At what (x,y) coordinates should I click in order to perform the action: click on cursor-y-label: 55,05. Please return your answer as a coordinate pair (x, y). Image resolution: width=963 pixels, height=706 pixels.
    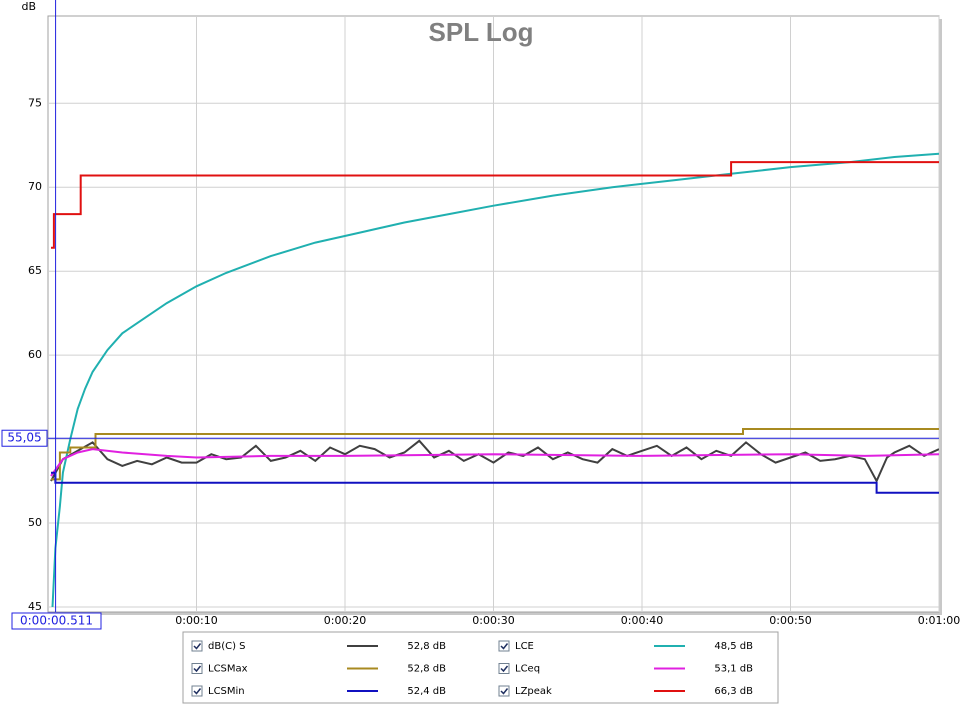
    Looking at the image, I should click on (24, 438).